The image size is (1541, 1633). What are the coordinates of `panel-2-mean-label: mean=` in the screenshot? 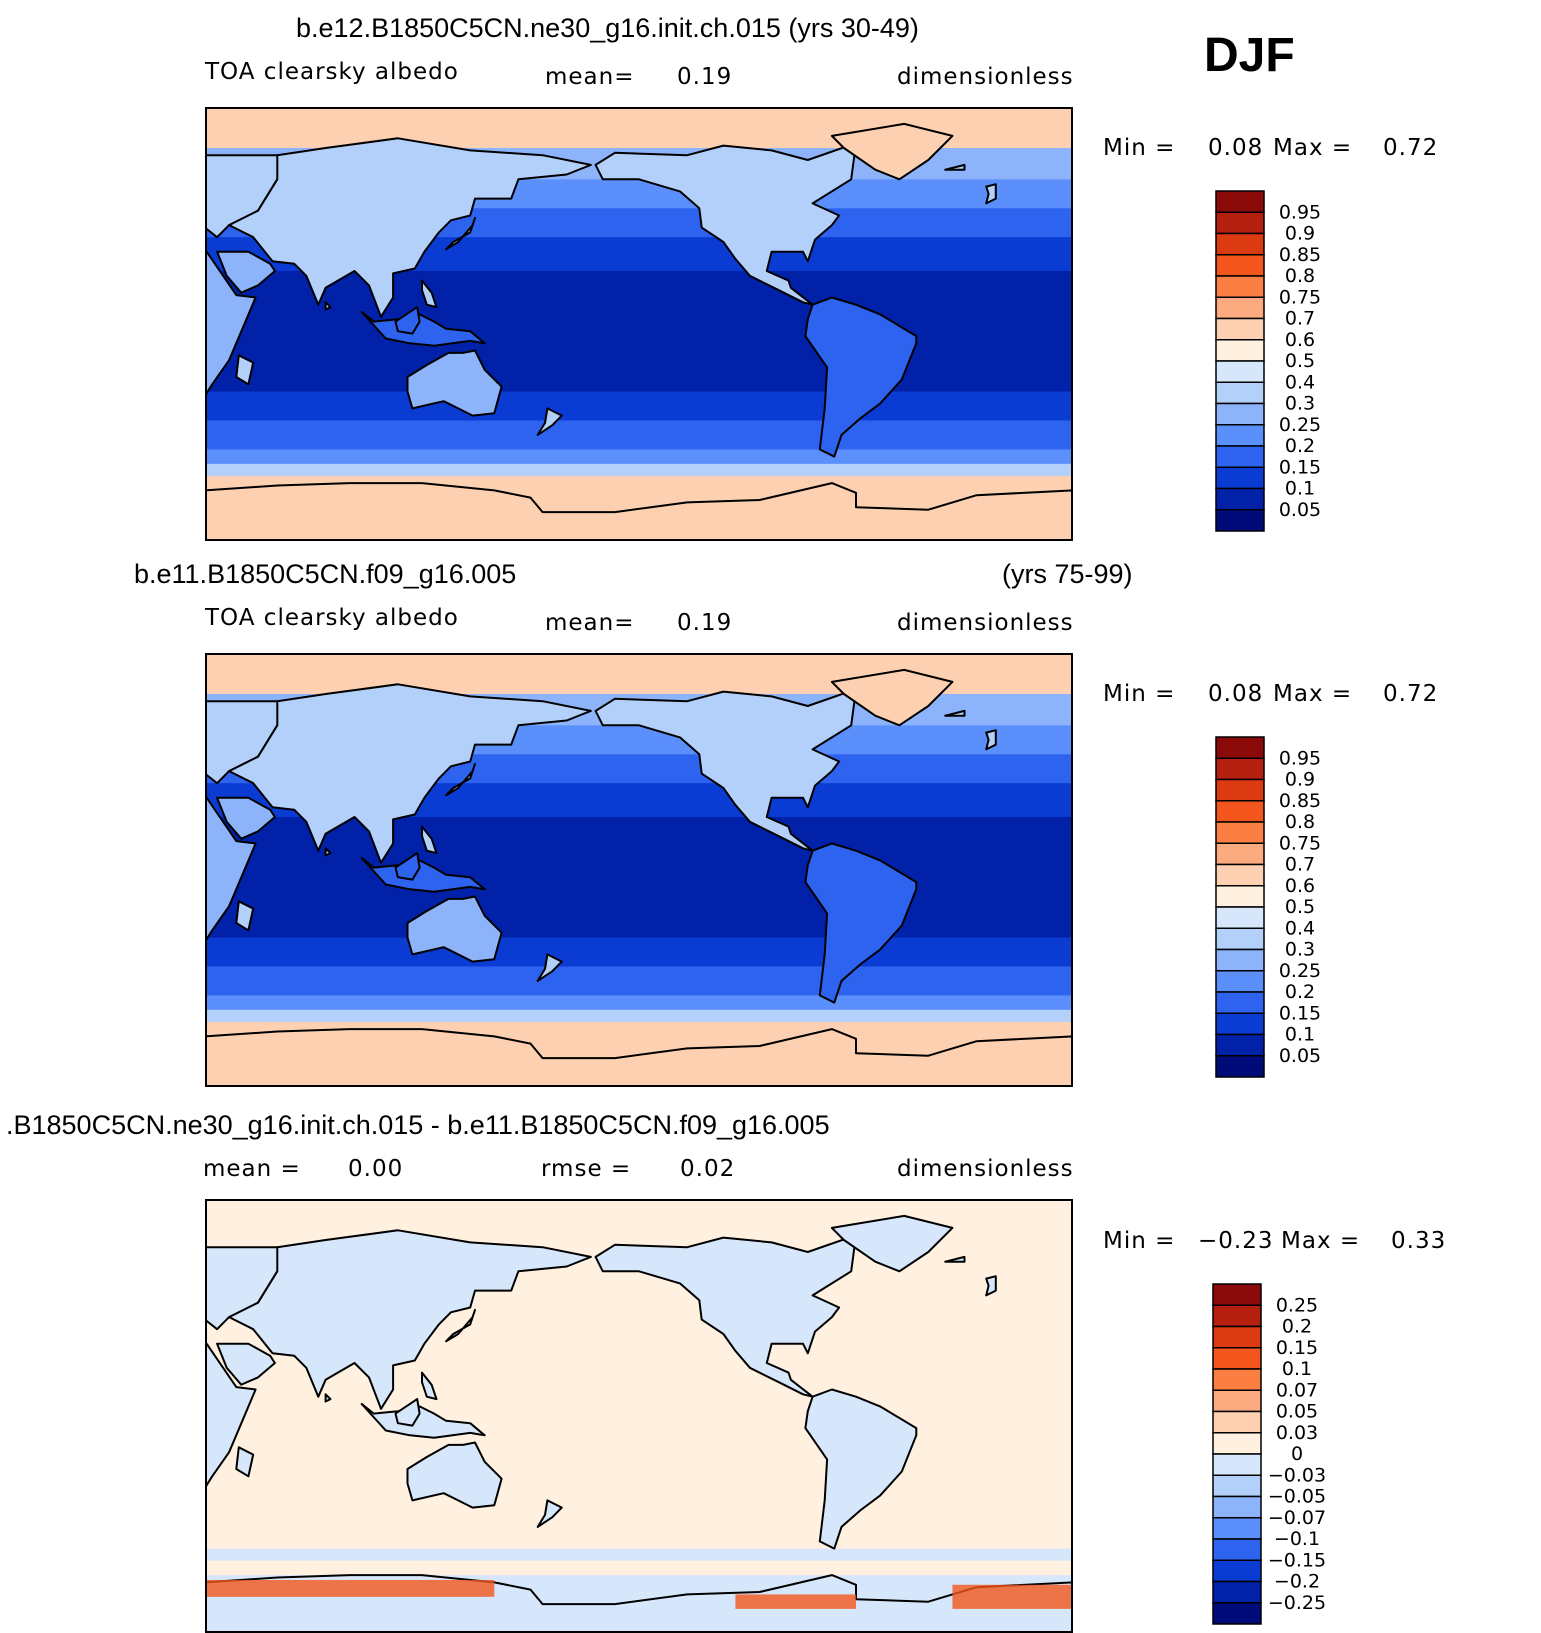 It's located at (590, 623).